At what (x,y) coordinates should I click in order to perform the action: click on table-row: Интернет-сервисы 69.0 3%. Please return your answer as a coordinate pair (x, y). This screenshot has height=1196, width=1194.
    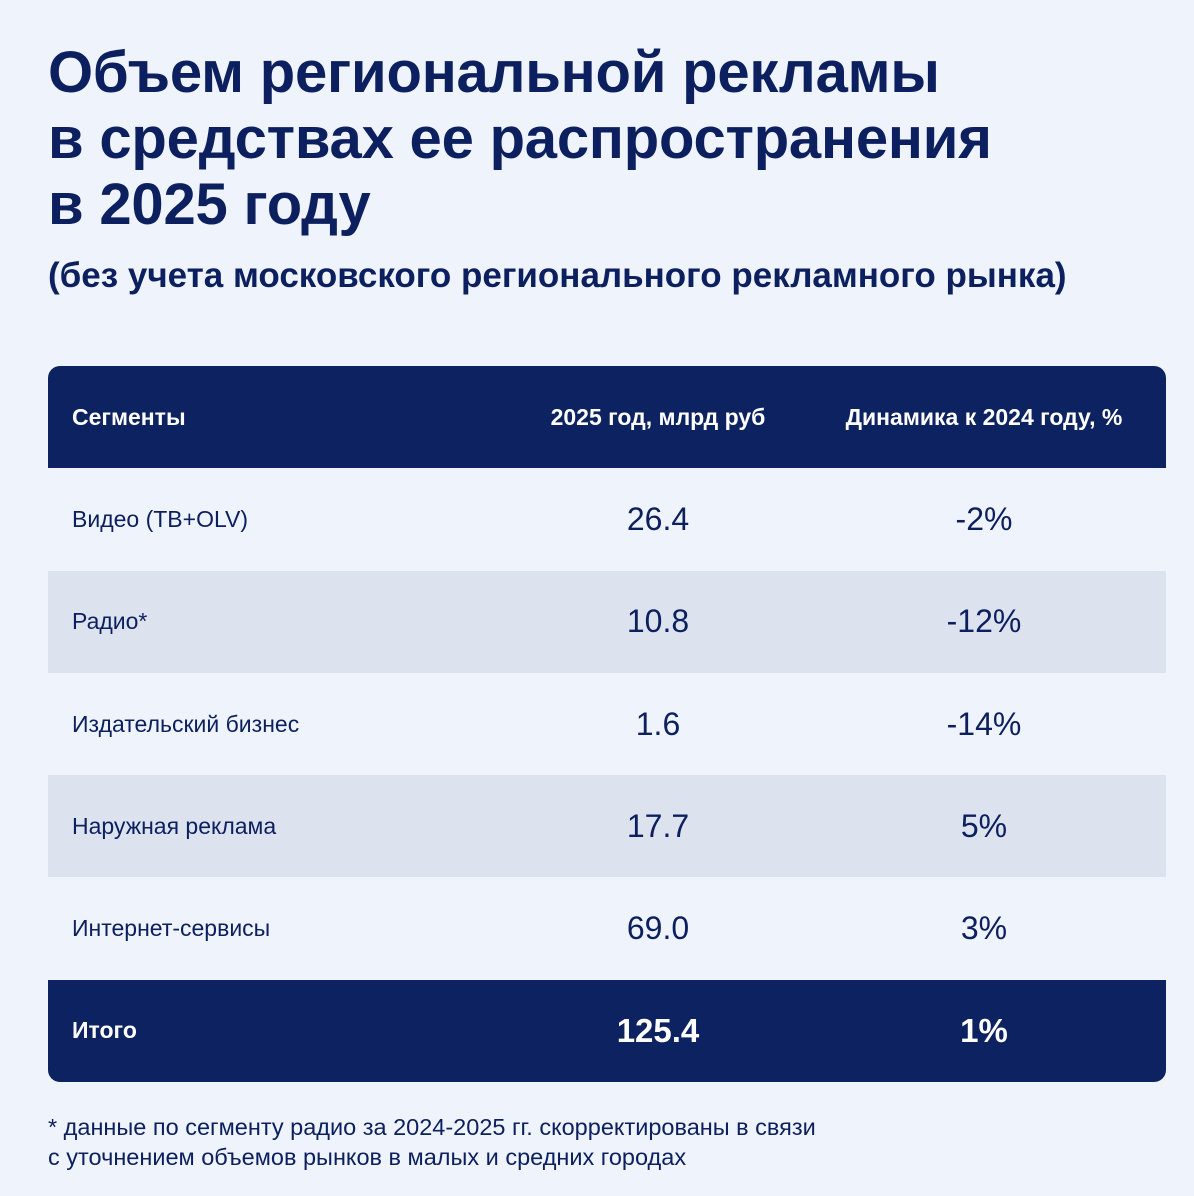
    Looking at the image, I should click on (607, 928).